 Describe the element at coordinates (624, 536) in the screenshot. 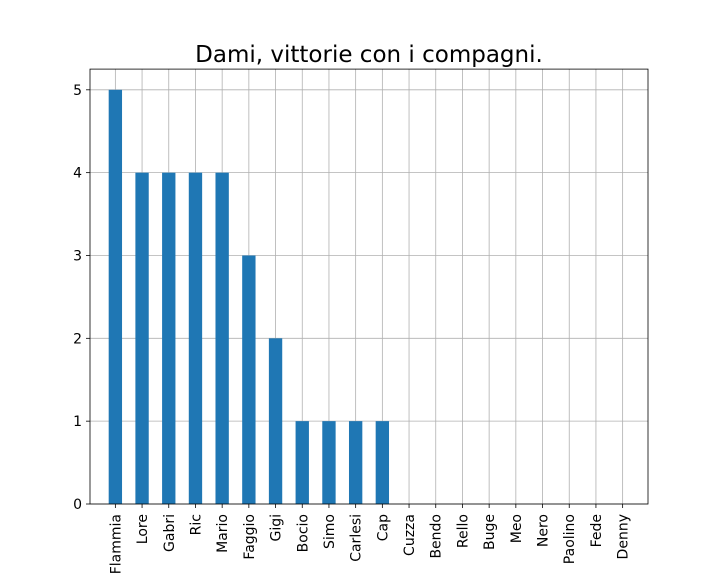

I see `x-tick-label: Denny` at that location.